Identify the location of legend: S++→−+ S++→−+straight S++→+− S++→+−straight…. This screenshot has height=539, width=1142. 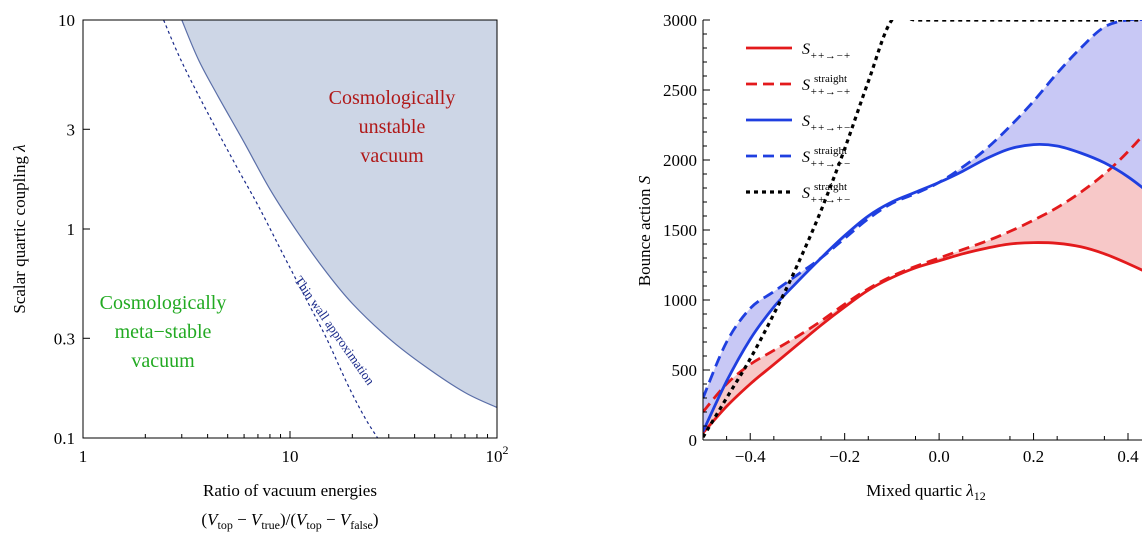
(798, 123).